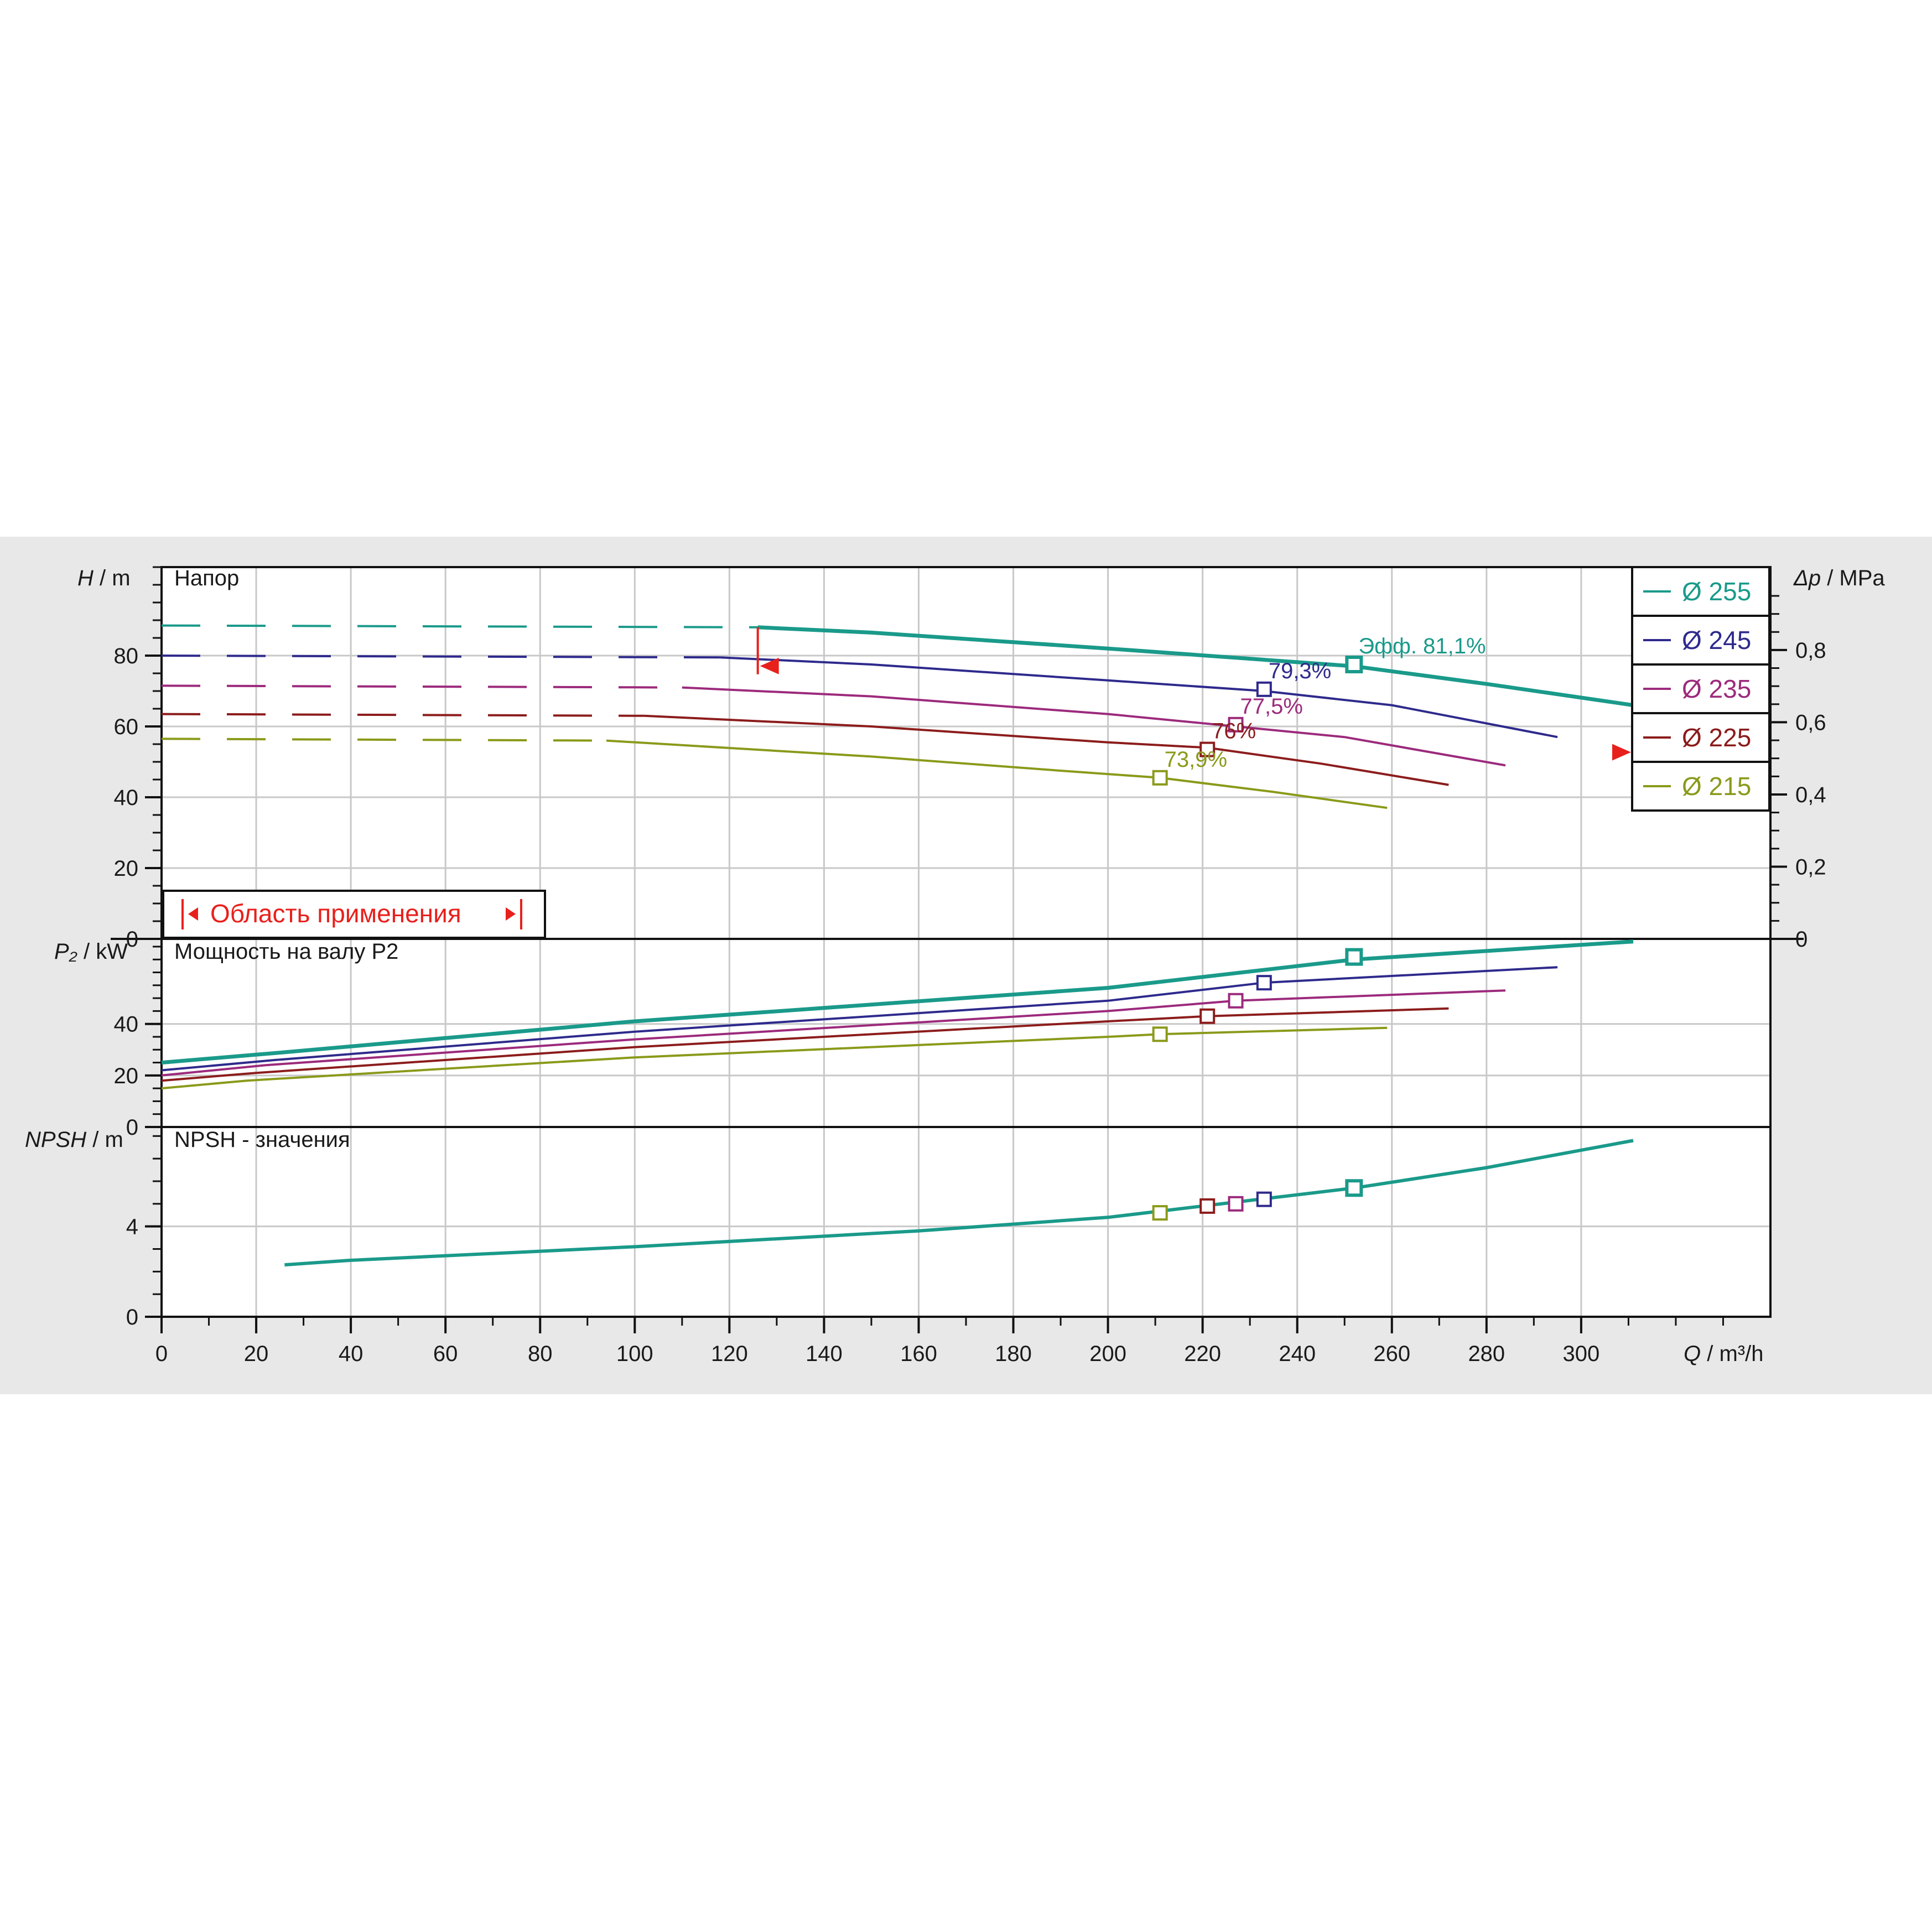  I want to click on range-min-arrow-icon, so click(770, 665).